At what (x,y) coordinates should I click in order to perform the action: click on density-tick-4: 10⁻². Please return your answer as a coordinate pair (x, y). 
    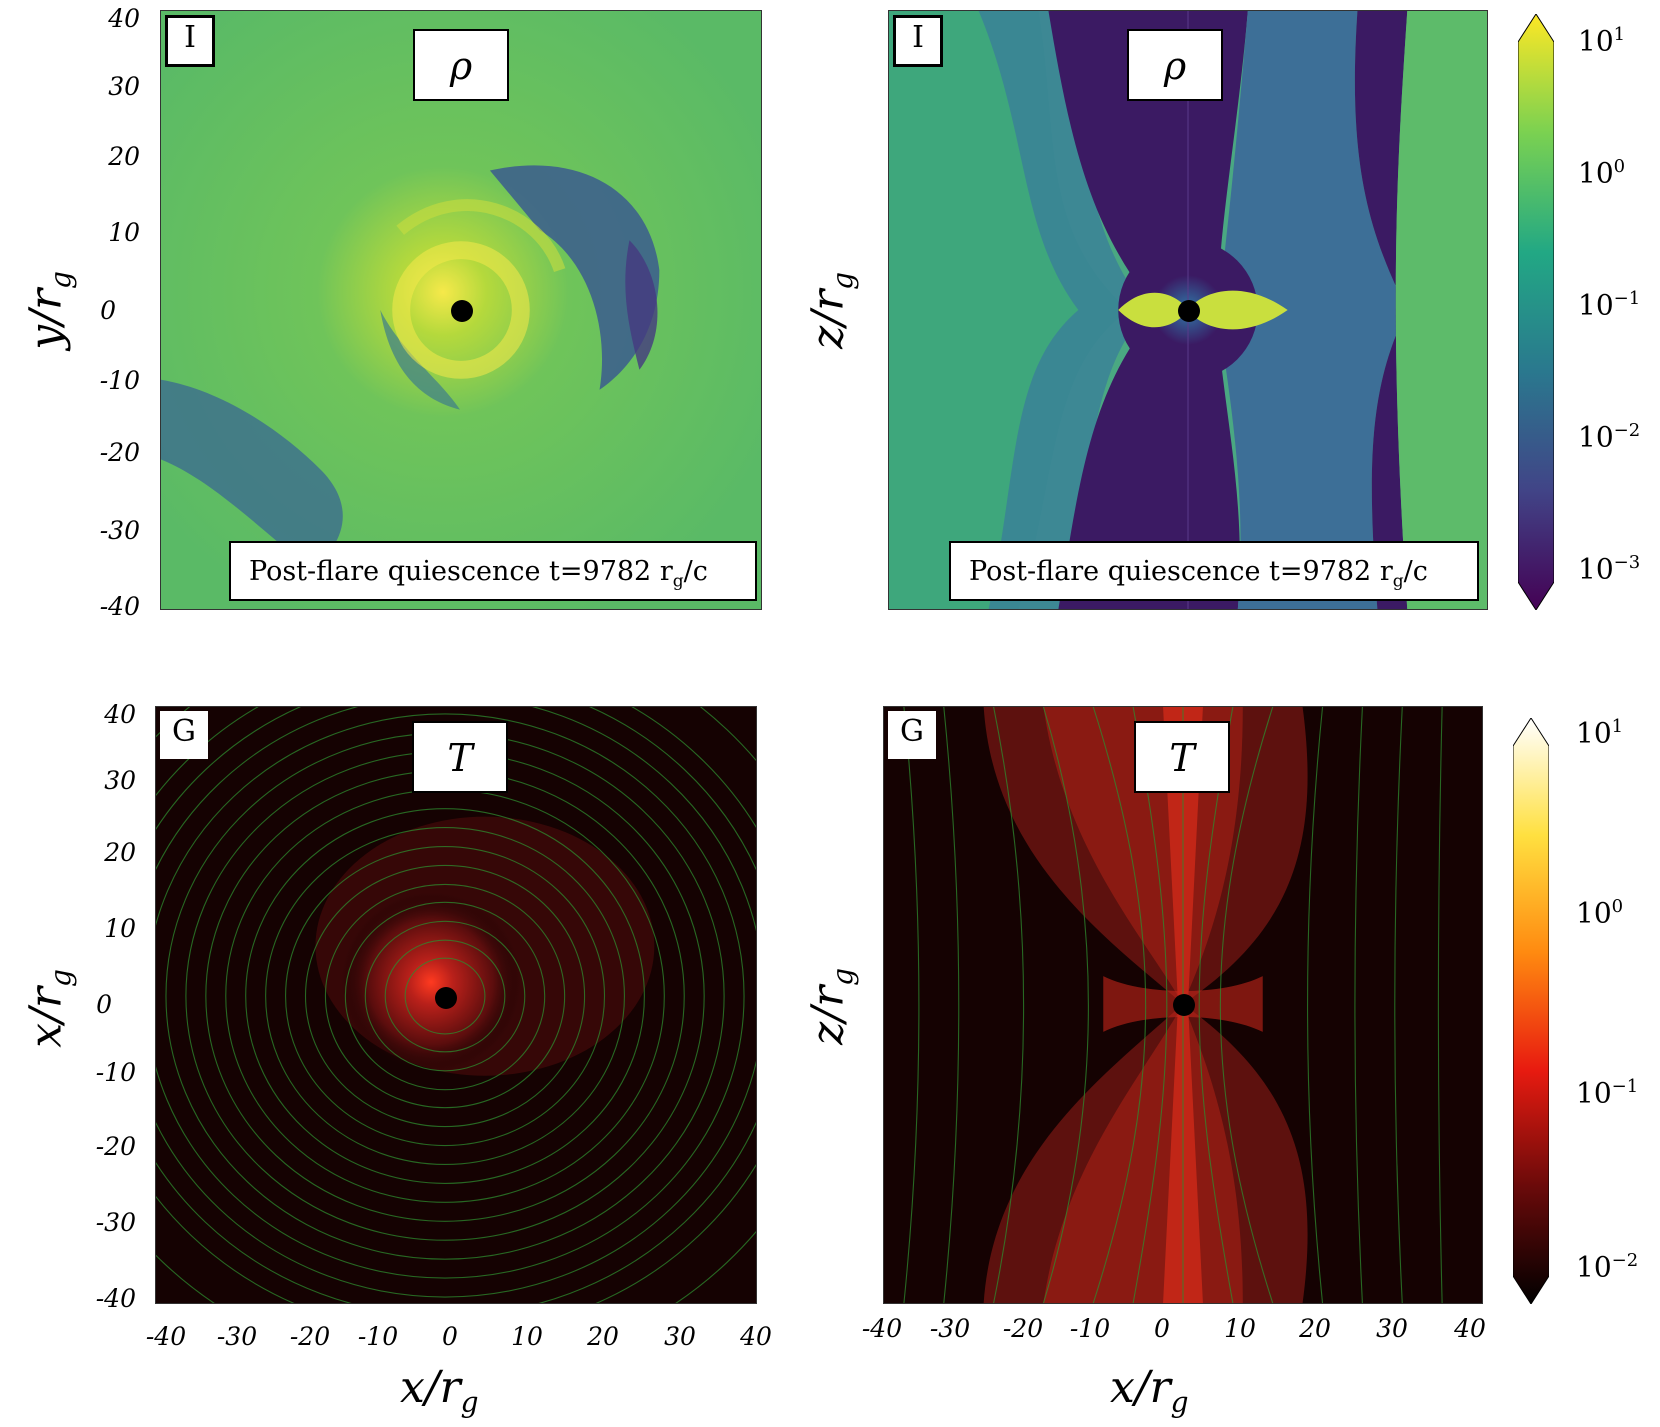
    Looking at the image, I should click on (1609, 437).